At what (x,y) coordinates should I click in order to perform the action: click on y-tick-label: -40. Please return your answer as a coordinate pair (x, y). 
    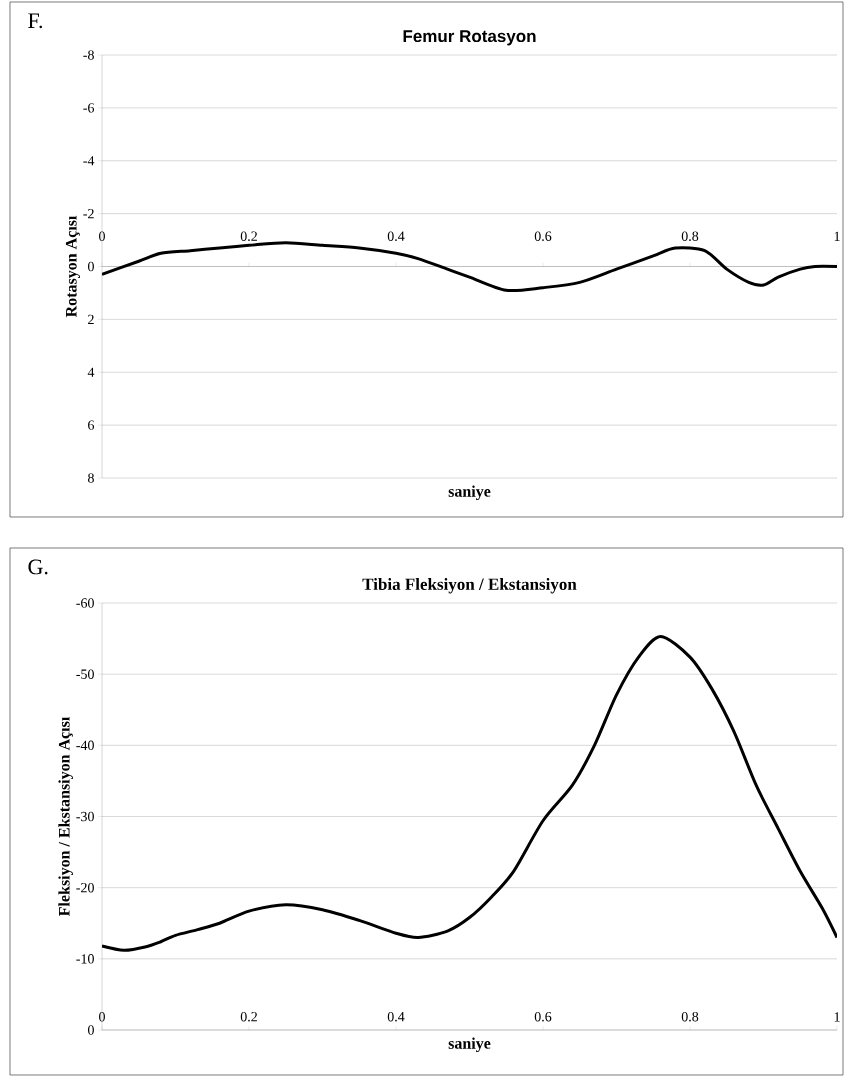
    Looking at the image, I should click on (85, 745).